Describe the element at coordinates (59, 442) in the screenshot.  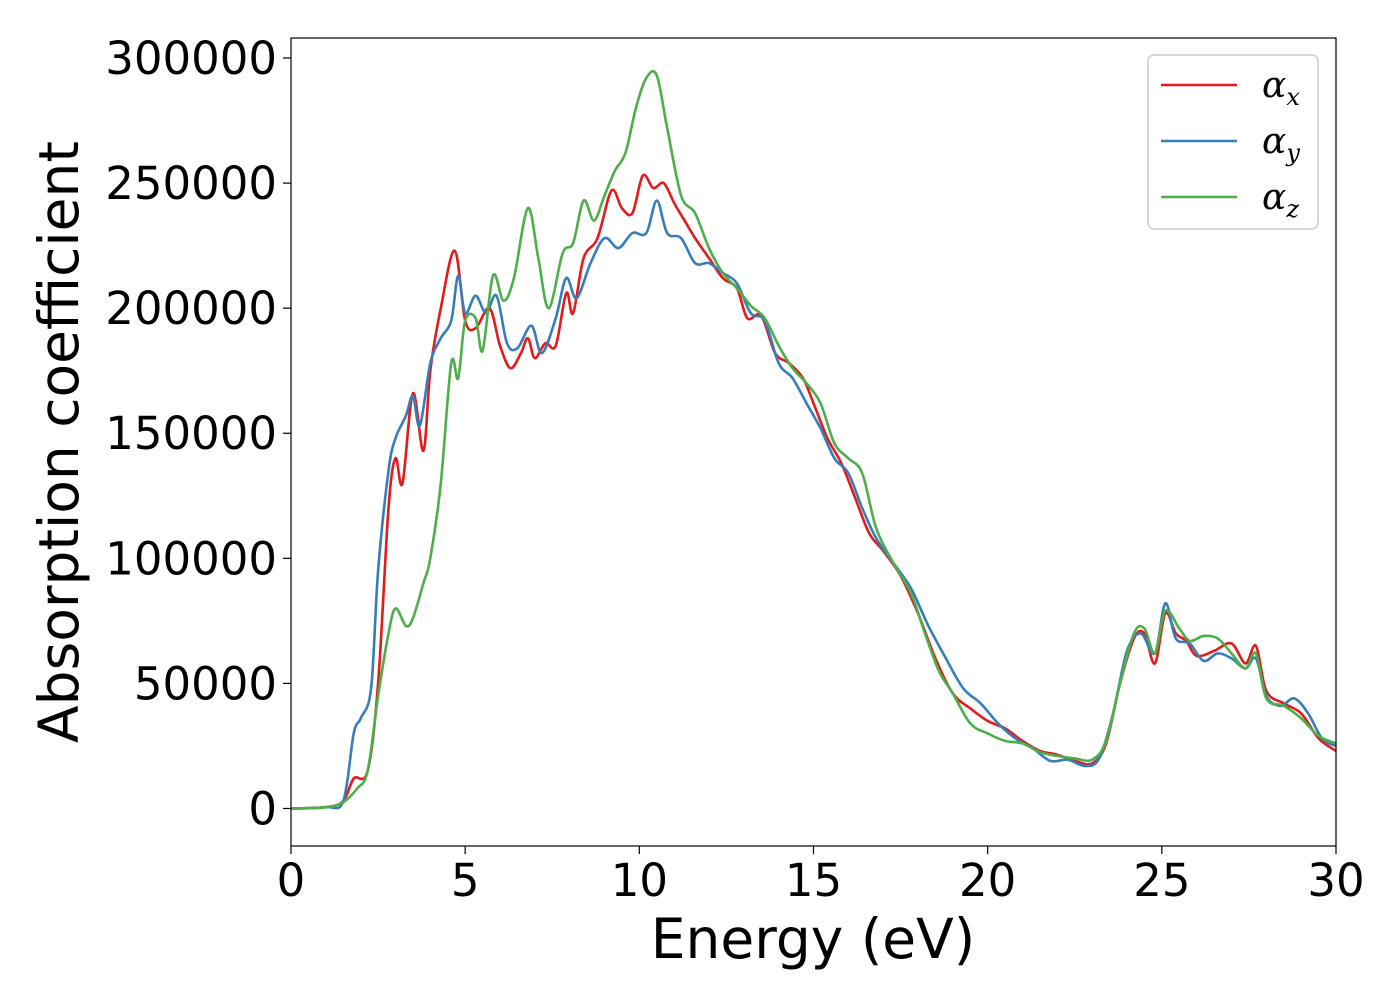
I see `y-axis-label: Absorption coefficient` at that location.